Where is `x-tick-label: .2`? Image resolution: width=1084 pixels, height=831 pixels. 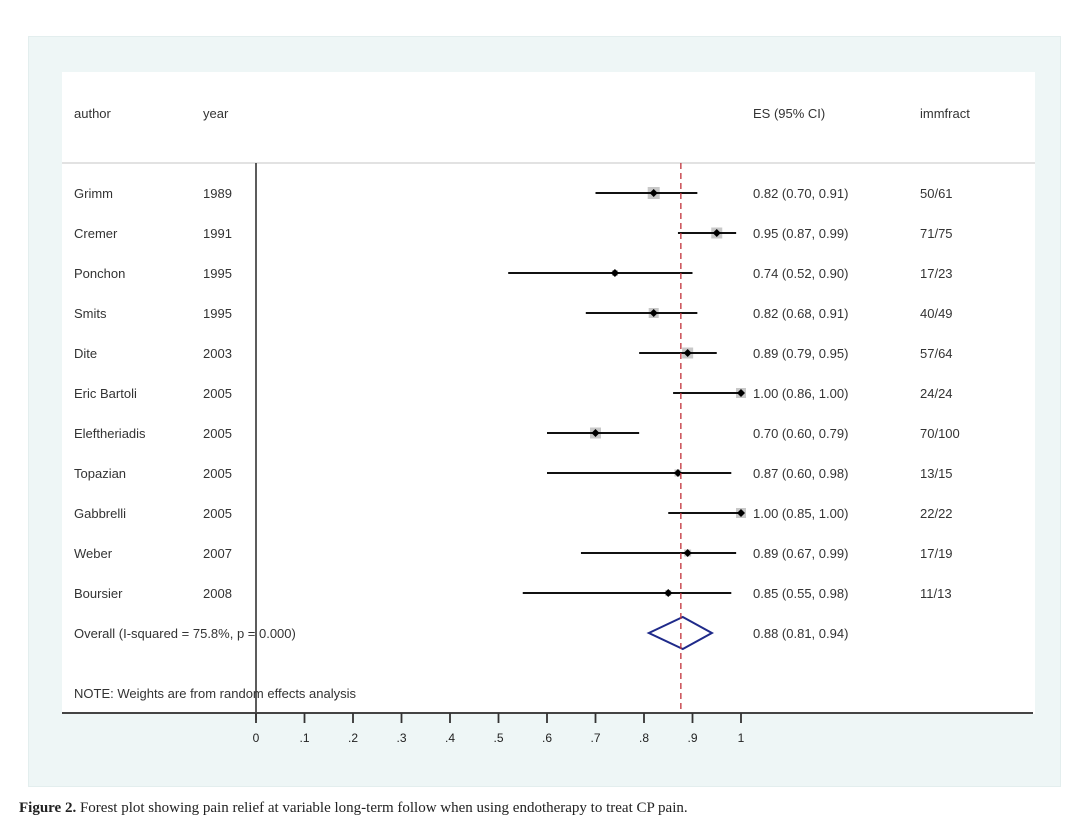
x-tick-label: .2 is located at coordinates (353, 738).